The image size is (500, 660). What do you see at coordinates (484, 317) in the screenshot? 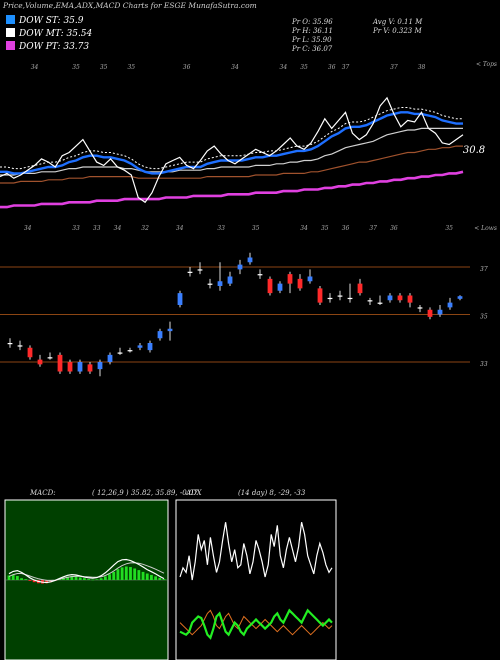
I see `level-label: 35` at bounding box center [484, 317].